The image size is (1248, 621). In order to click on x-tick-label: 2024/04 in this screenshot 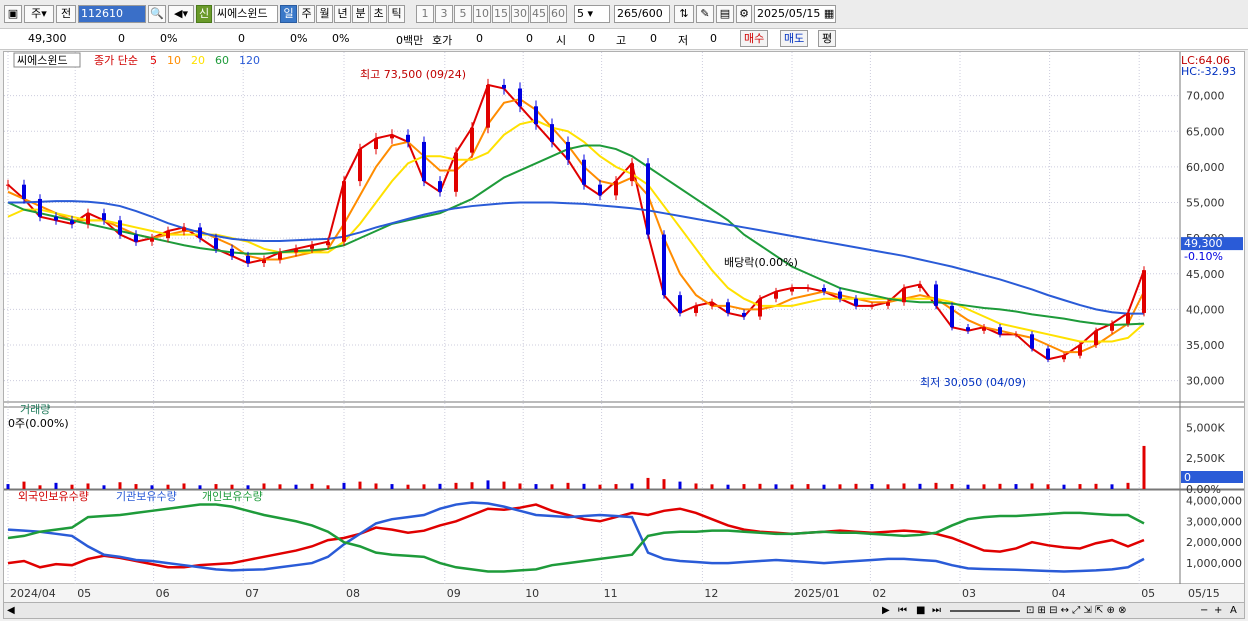, I will do `click(33, 593)`.